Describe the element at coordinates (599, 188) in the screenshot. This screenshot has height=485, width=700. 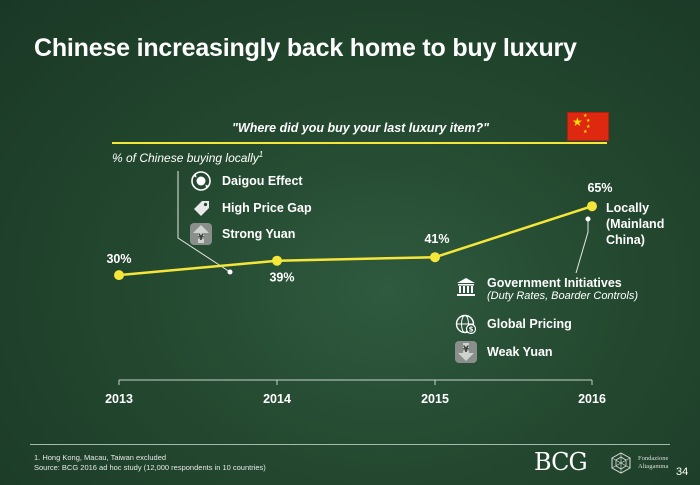
I see `data-label: 65%` at that location.